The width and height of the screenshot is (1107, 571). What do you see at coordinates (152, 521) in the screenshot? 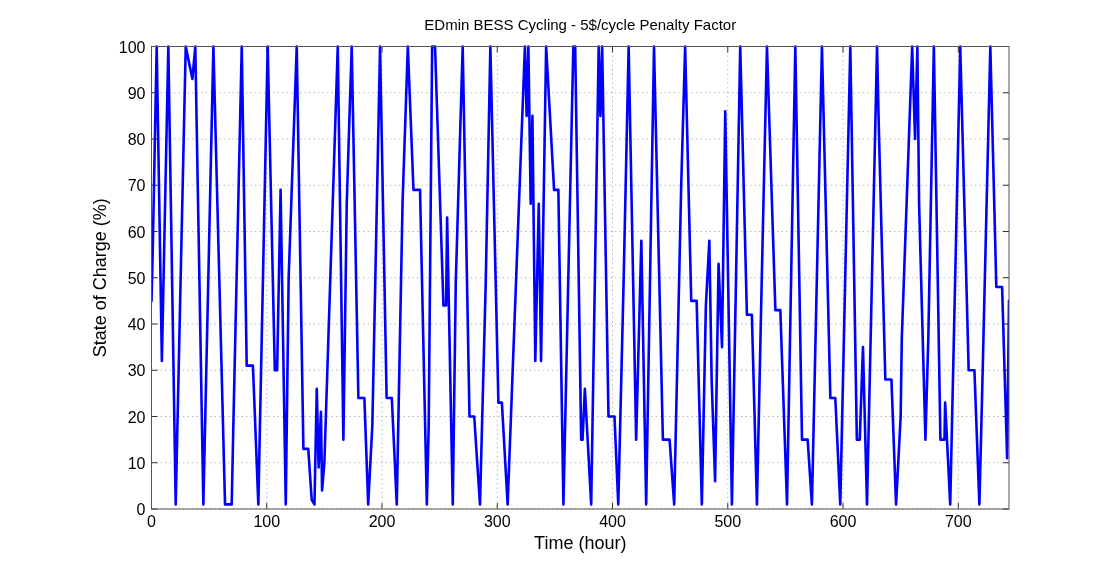
I see `x-tick-label: 0` at bounding box center [152, 521].